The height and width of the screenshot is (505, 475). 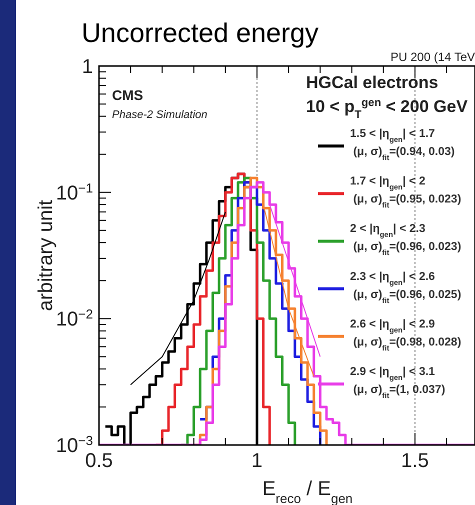 What do you see at coordinates (406, 193) in the screenshot?
I see `text: 1.7 < |η$_{gen}$| < 2 (μ, σ)$_{fit}$=(0.95, 0.023)` at bounding box center [406, 193].